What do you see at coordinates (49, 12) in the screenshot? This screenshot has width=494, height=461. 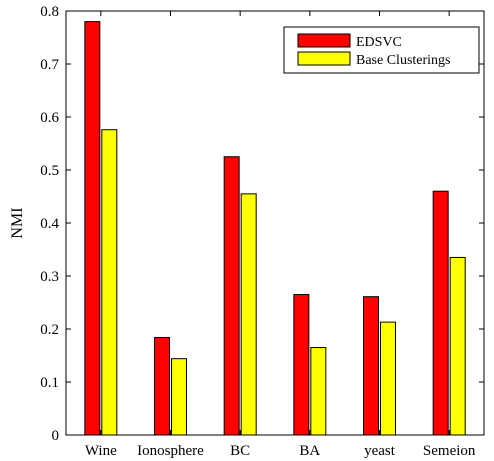 I see `y-tick-label: 0.8` at bounding box center [49, 12].